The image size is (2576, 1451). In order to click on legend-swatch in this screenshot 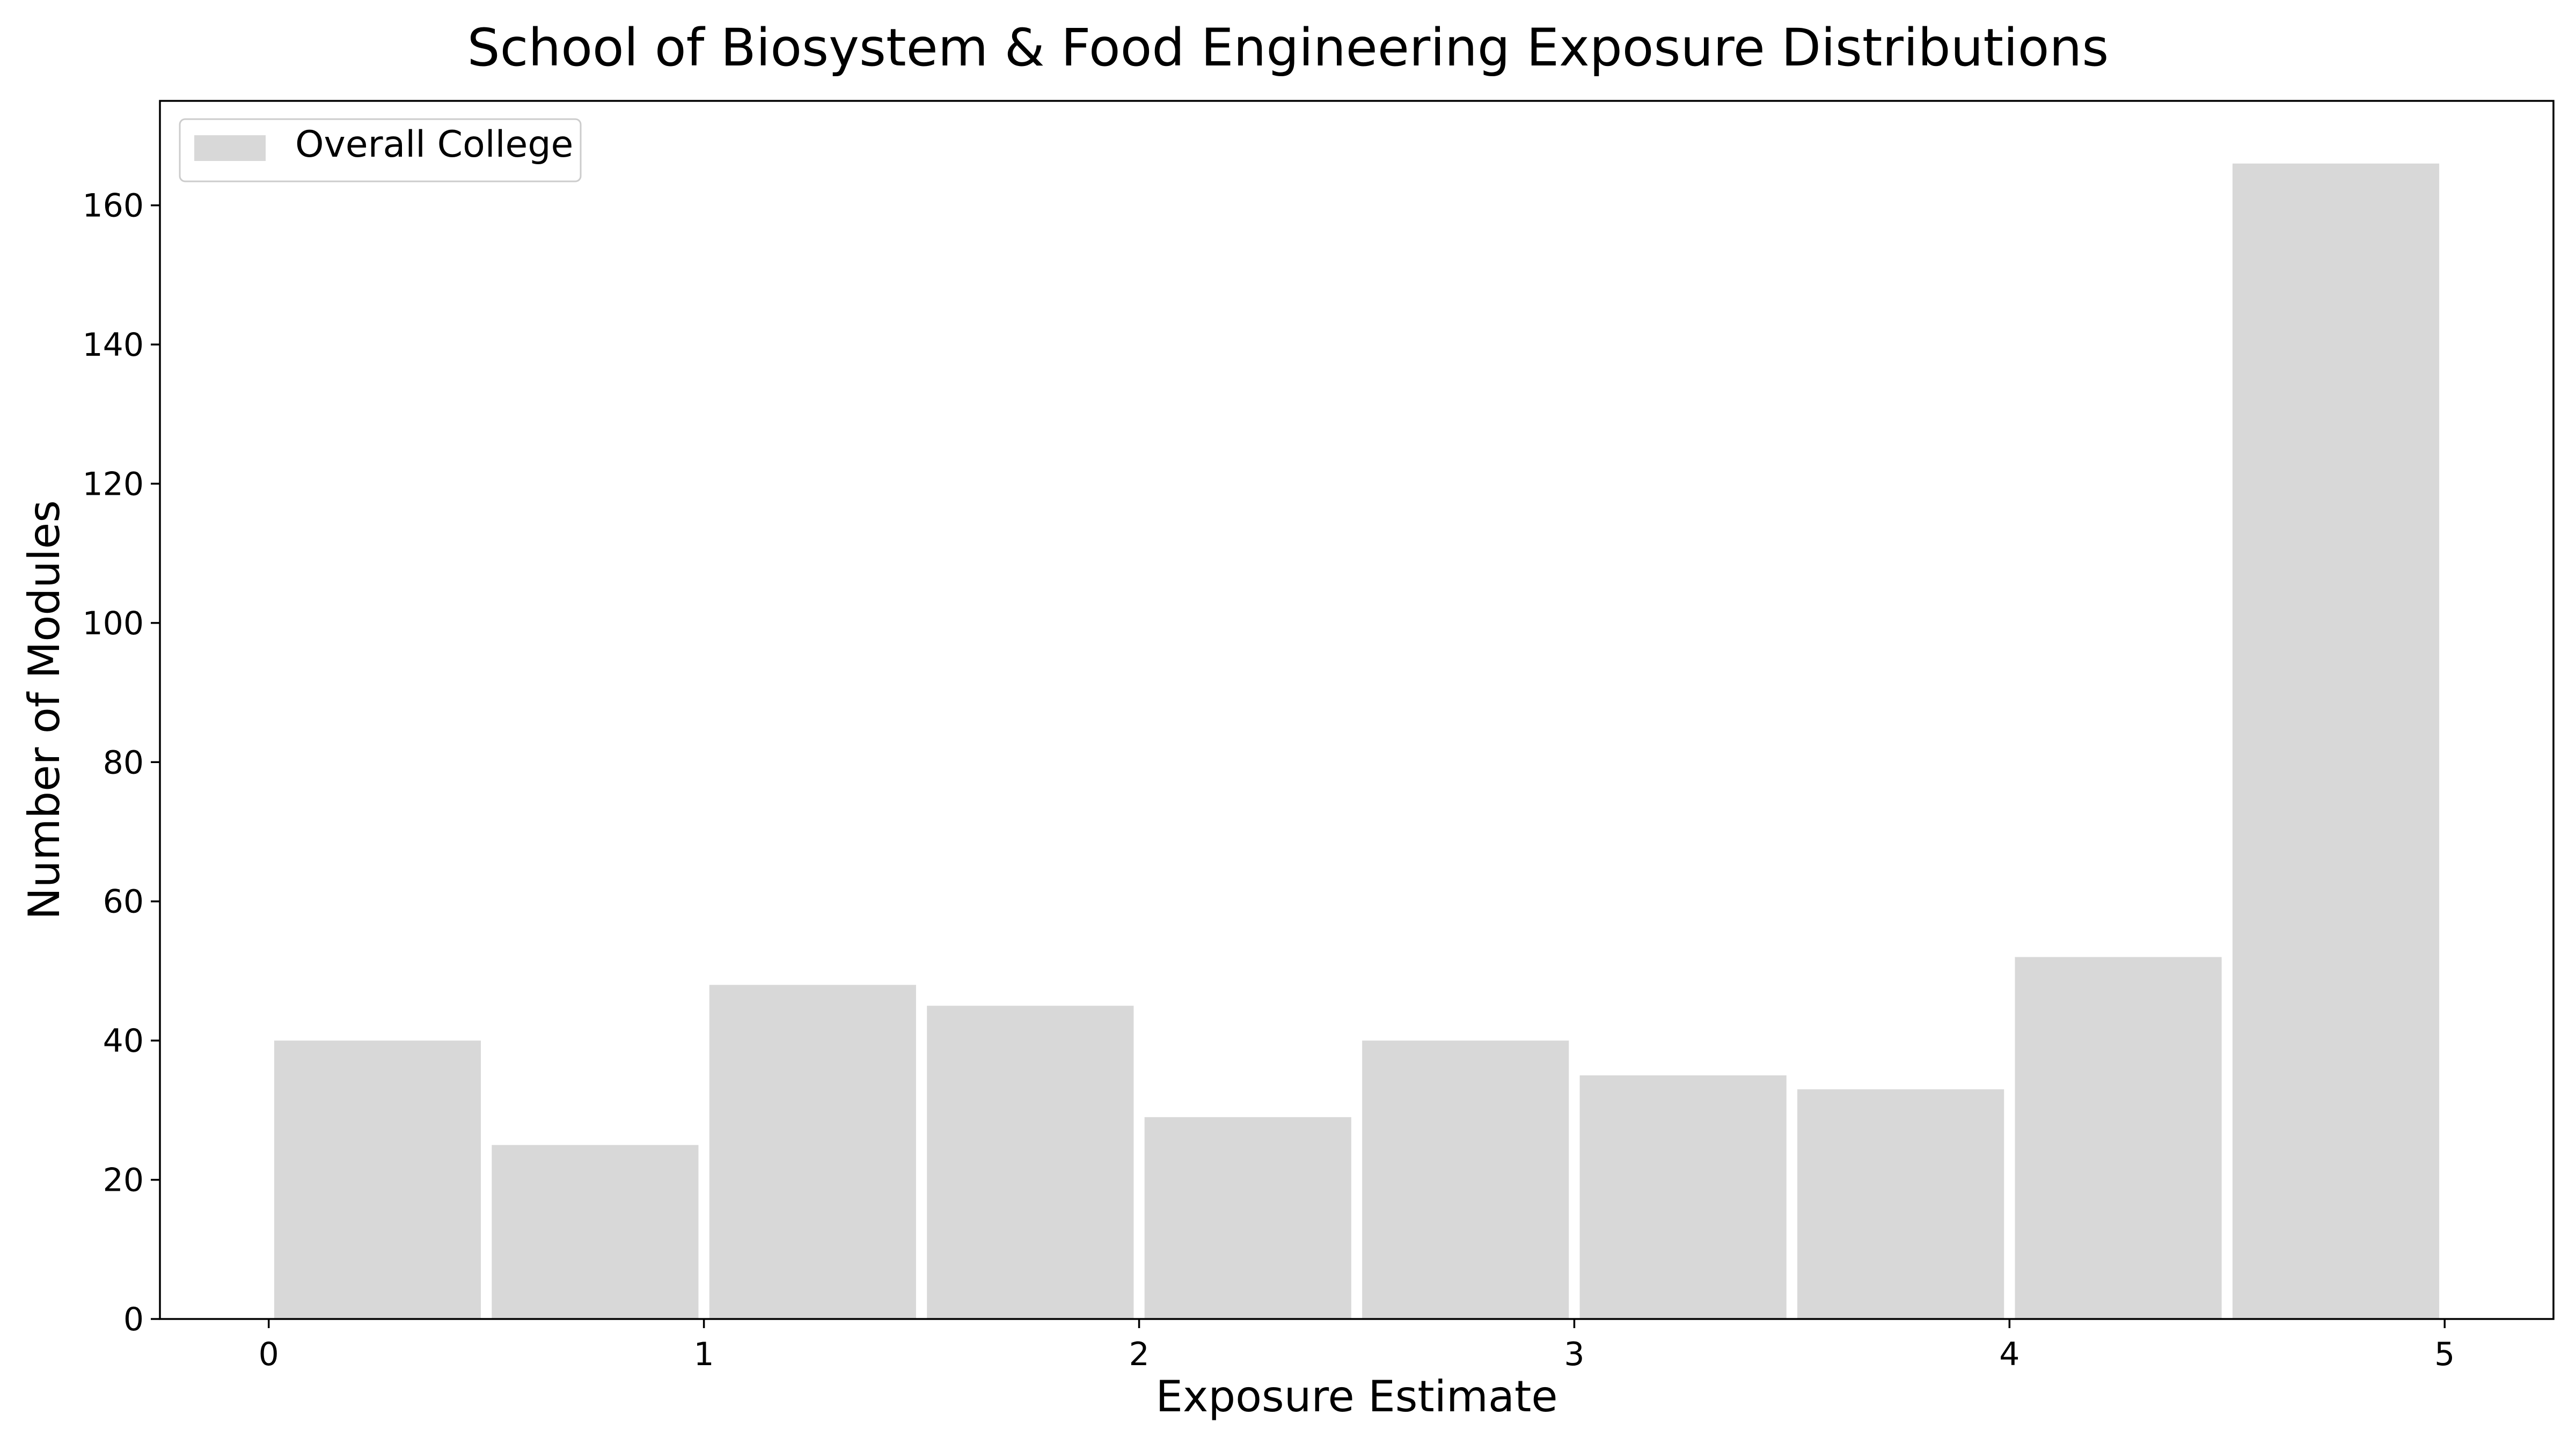, I will do `click(230, 148)`.